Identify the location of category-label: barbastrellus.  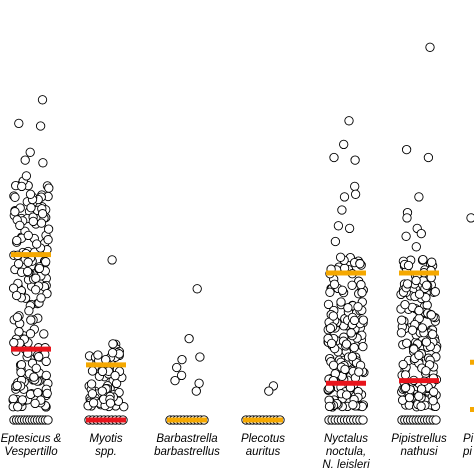
(187, 452).